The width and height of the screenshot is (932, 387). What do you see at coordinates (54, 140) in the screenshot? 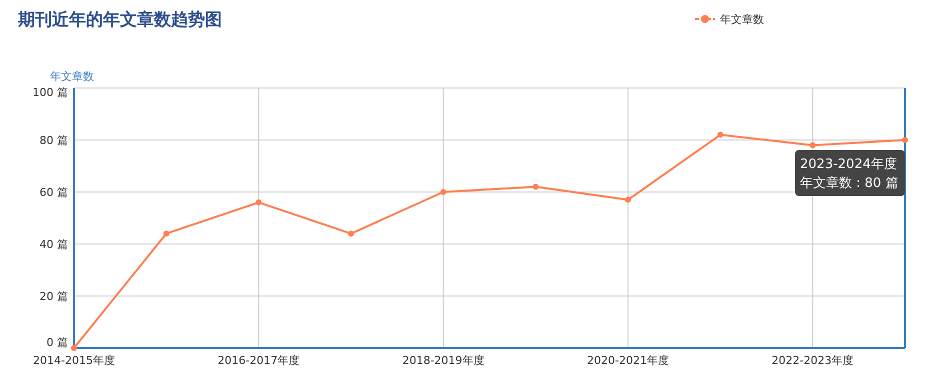
I see `y-tick-label: 80 篇` at bounding box center [54, 140].